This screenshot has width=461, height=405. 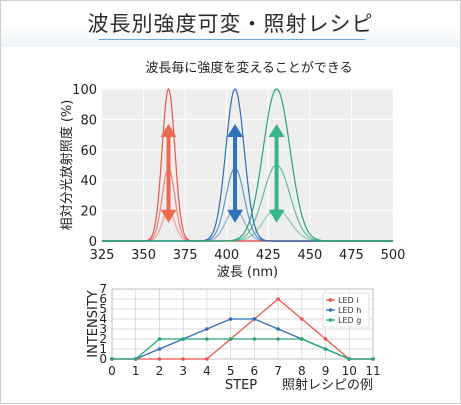 I want to click on step-x-tick: 0, so click(x=112, y=371).